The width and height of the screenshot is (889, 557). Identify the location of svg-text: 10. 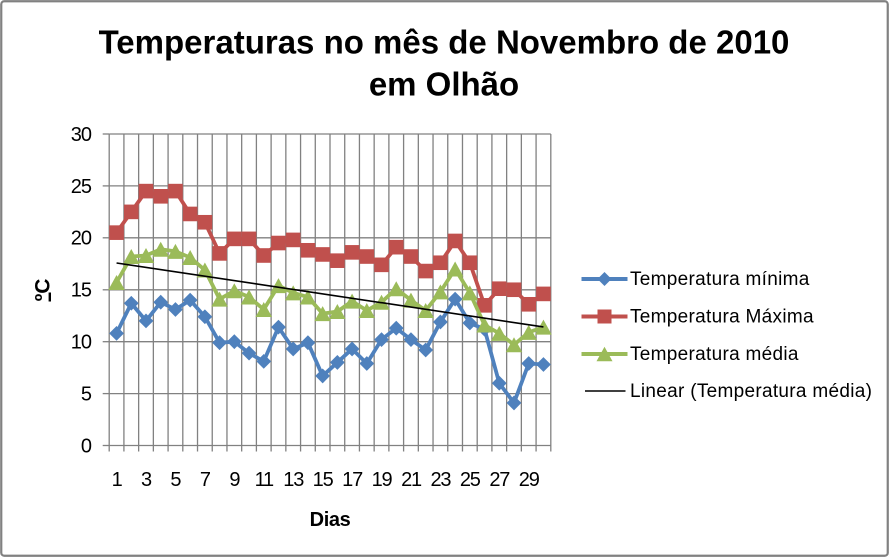
(81, 343).